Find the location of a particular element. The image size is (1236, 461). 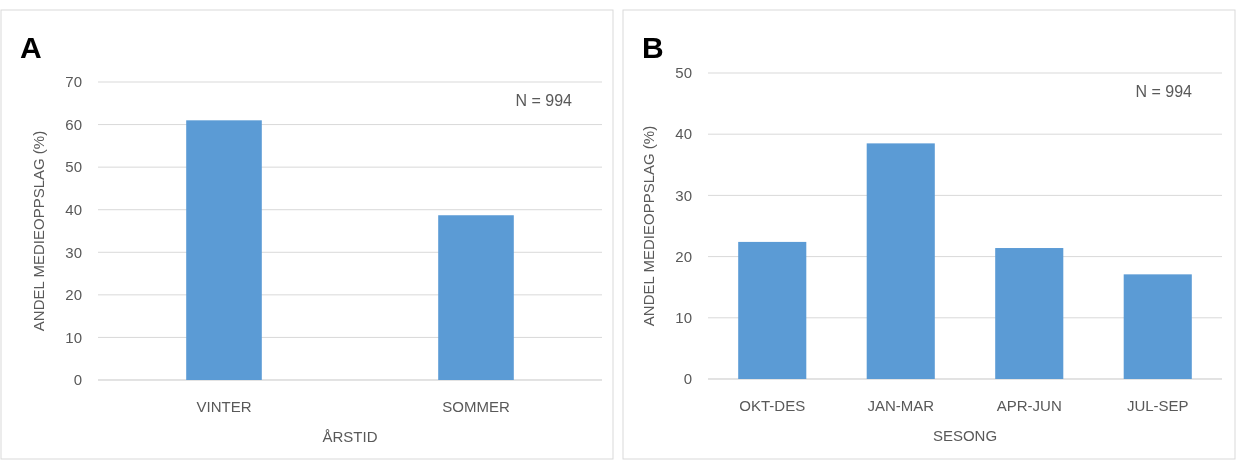

x-tick-label: SOMMER is located at coordinates (476, 406).